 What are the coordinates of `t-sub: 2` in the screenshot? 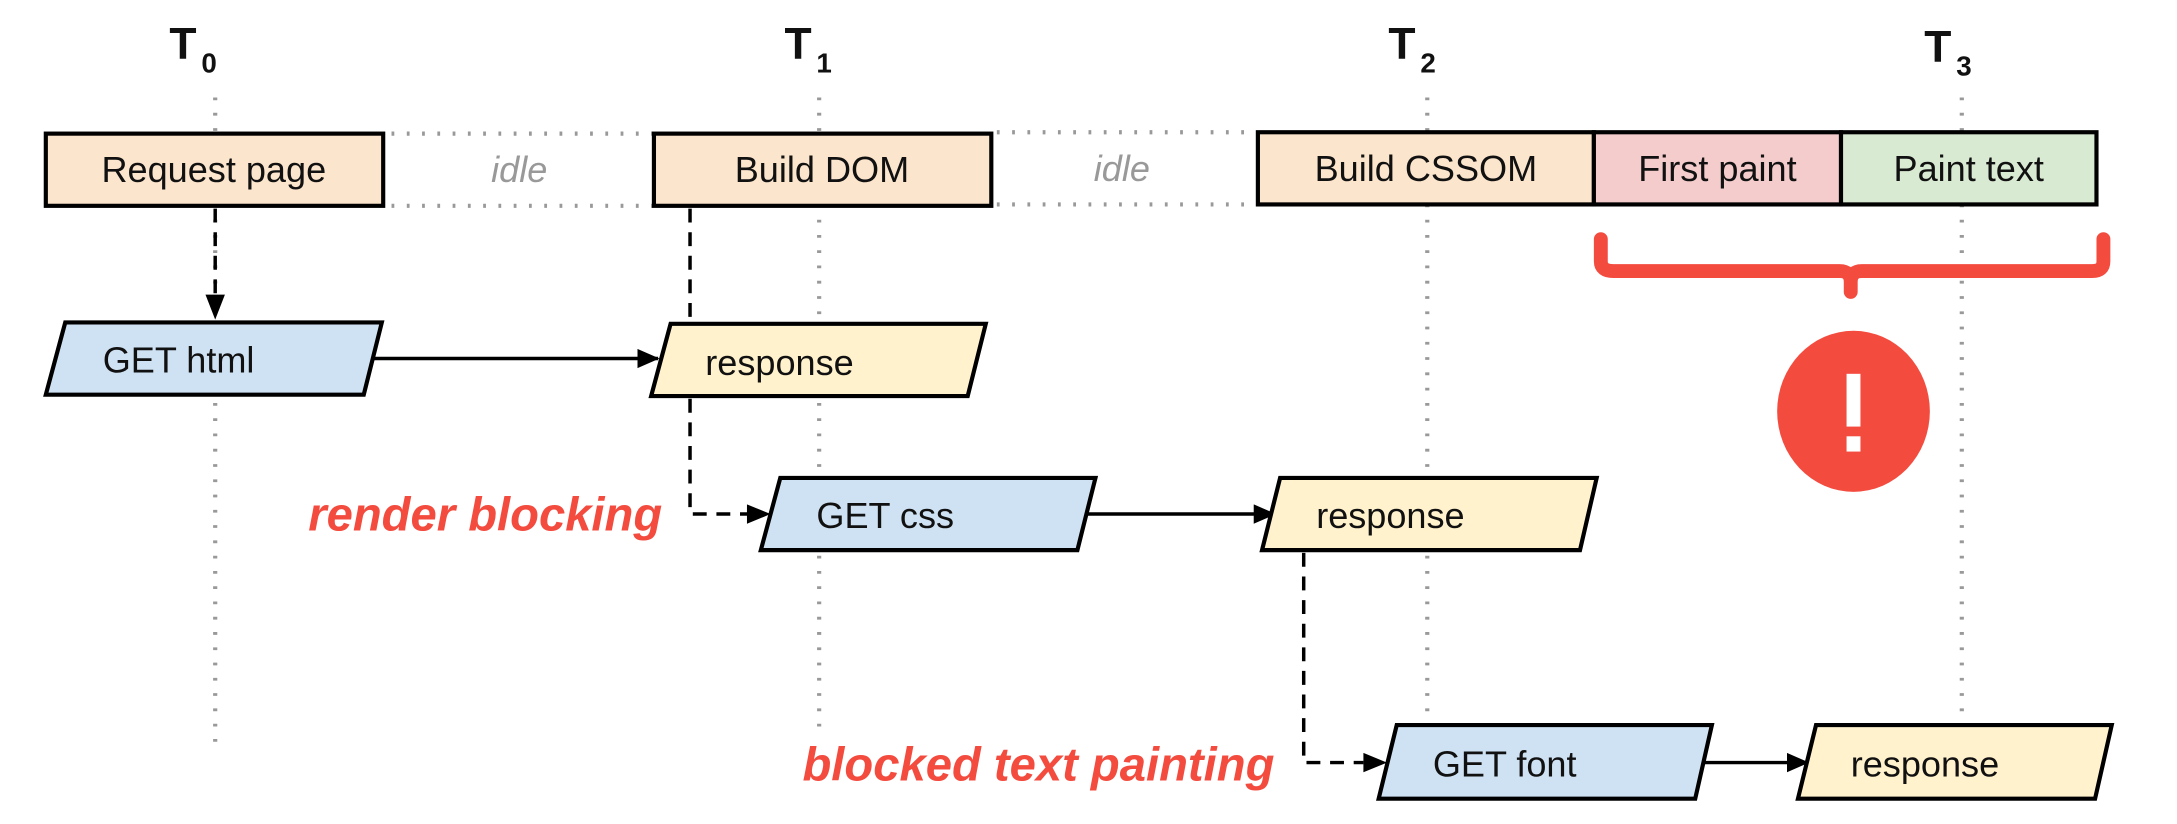 It's located at (1427, 63).